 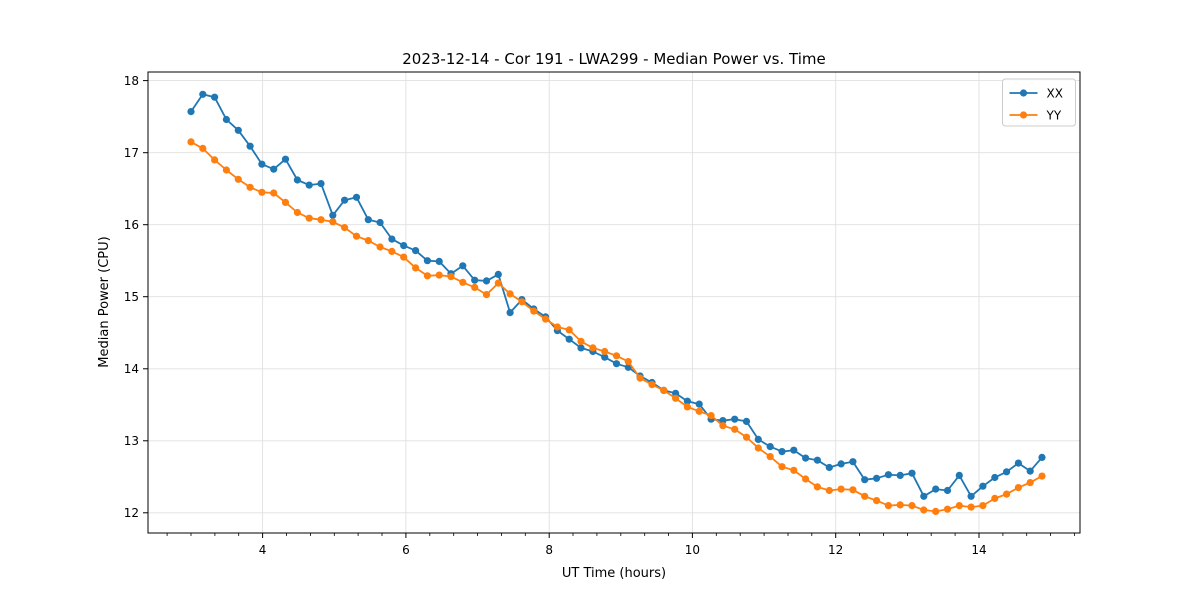 What do you see at coordinates (1055, 93) in the screenshot?
I see `legend-label-XX: XX` at bounding box center [1055, 93].